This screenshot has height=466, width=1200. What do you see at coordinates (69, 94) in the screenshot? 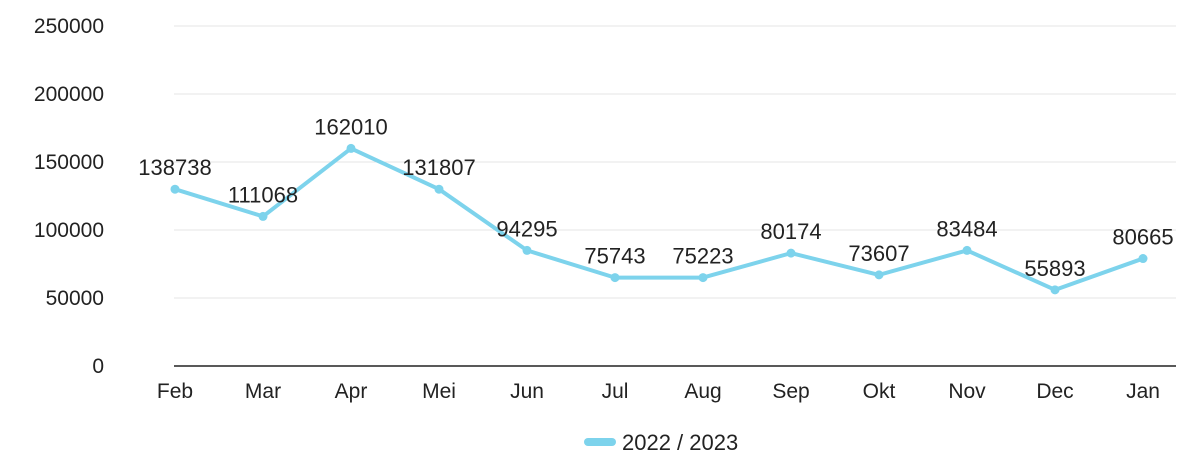
I see `y-tick-label: 200000` at bounding box center [69, 94].